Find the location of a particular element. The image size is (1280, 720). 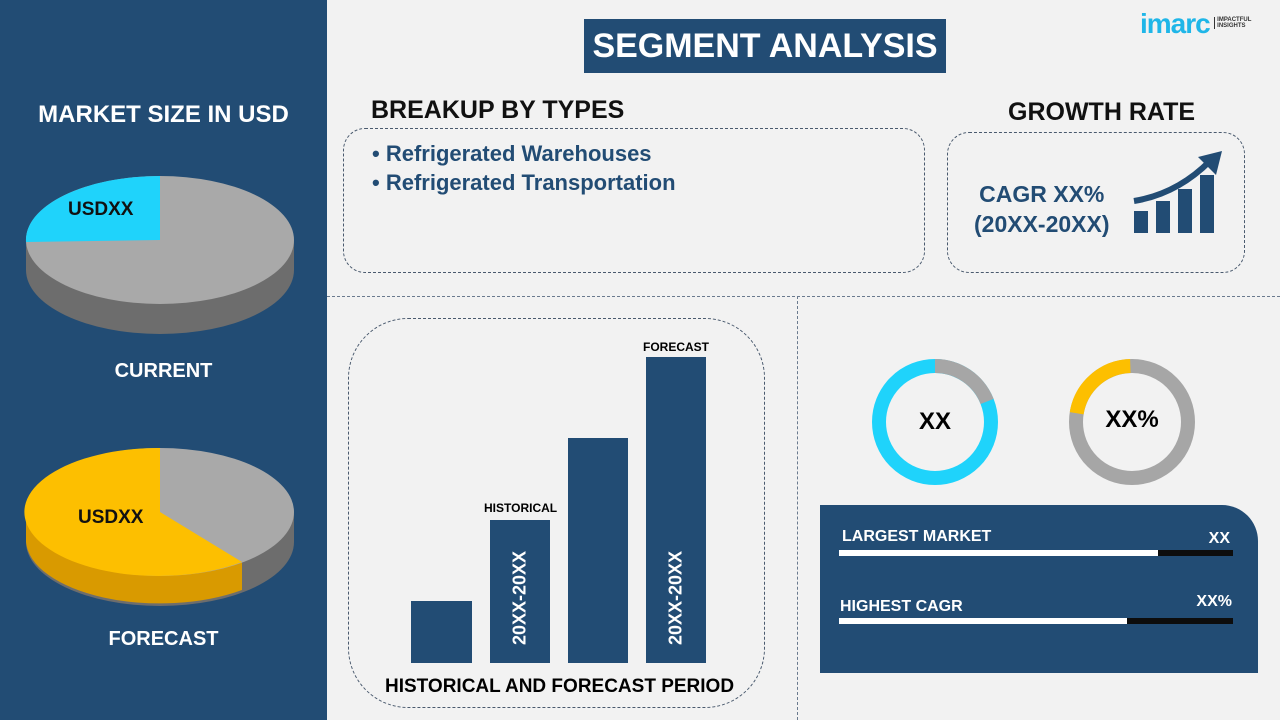

current-pie-slice is located at coordinates (93, 209).